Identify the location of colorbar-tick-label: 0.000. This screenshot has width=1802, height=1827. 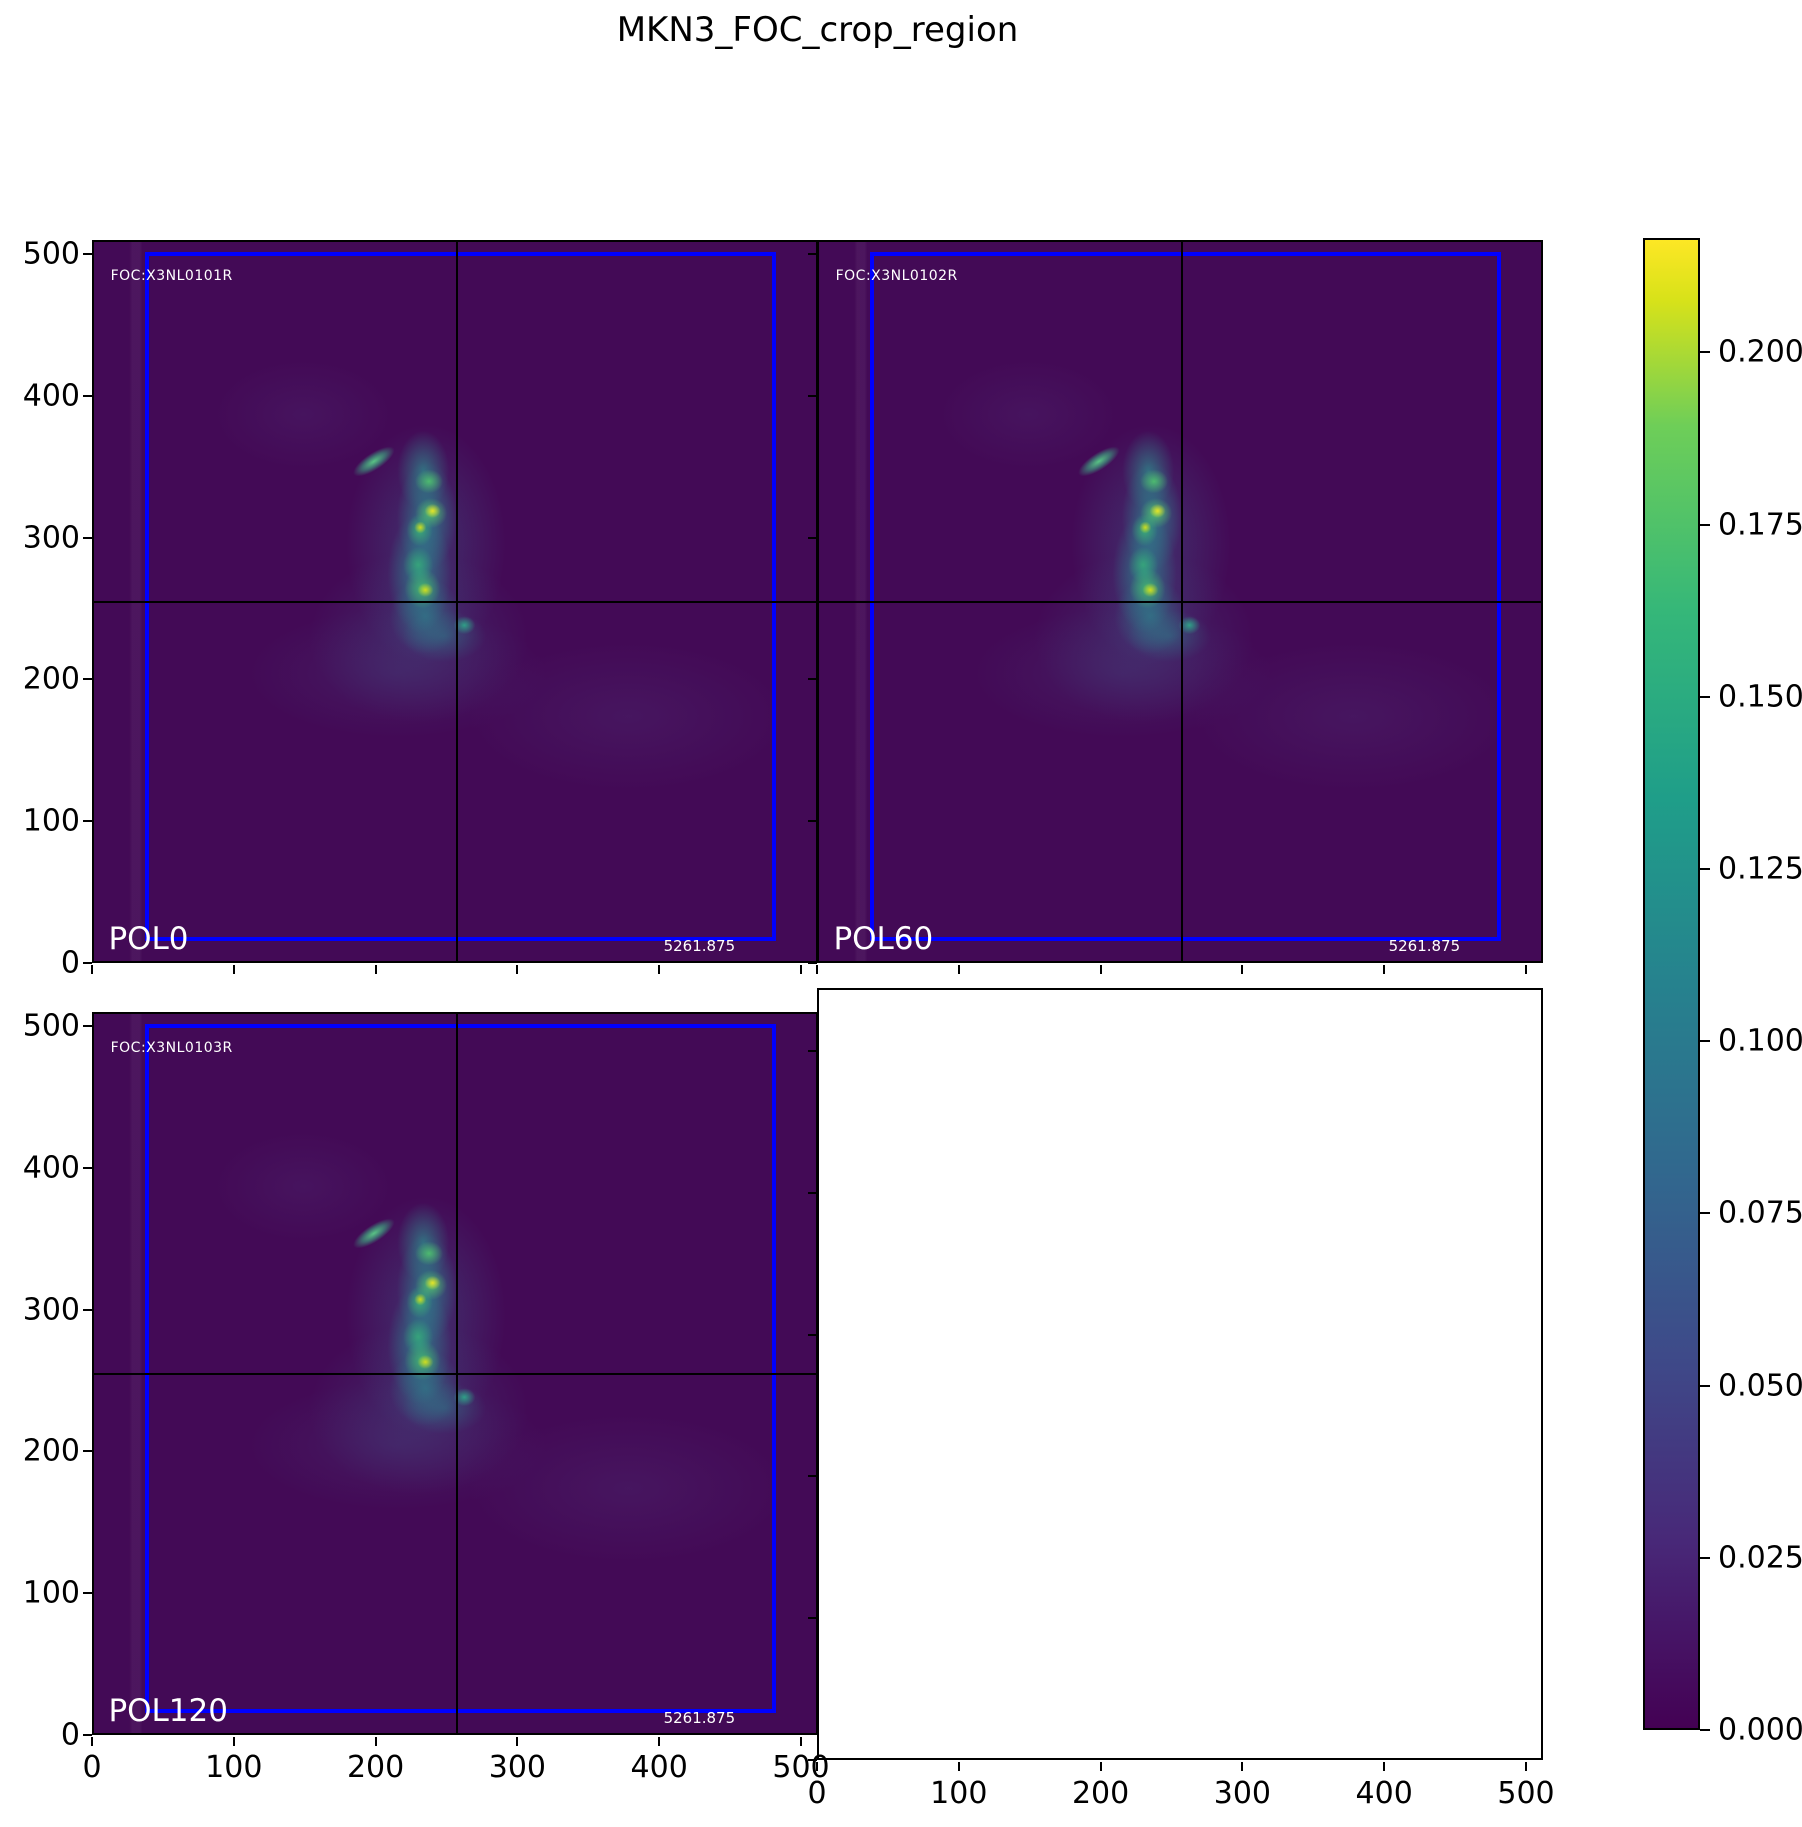
(1760, 1730).